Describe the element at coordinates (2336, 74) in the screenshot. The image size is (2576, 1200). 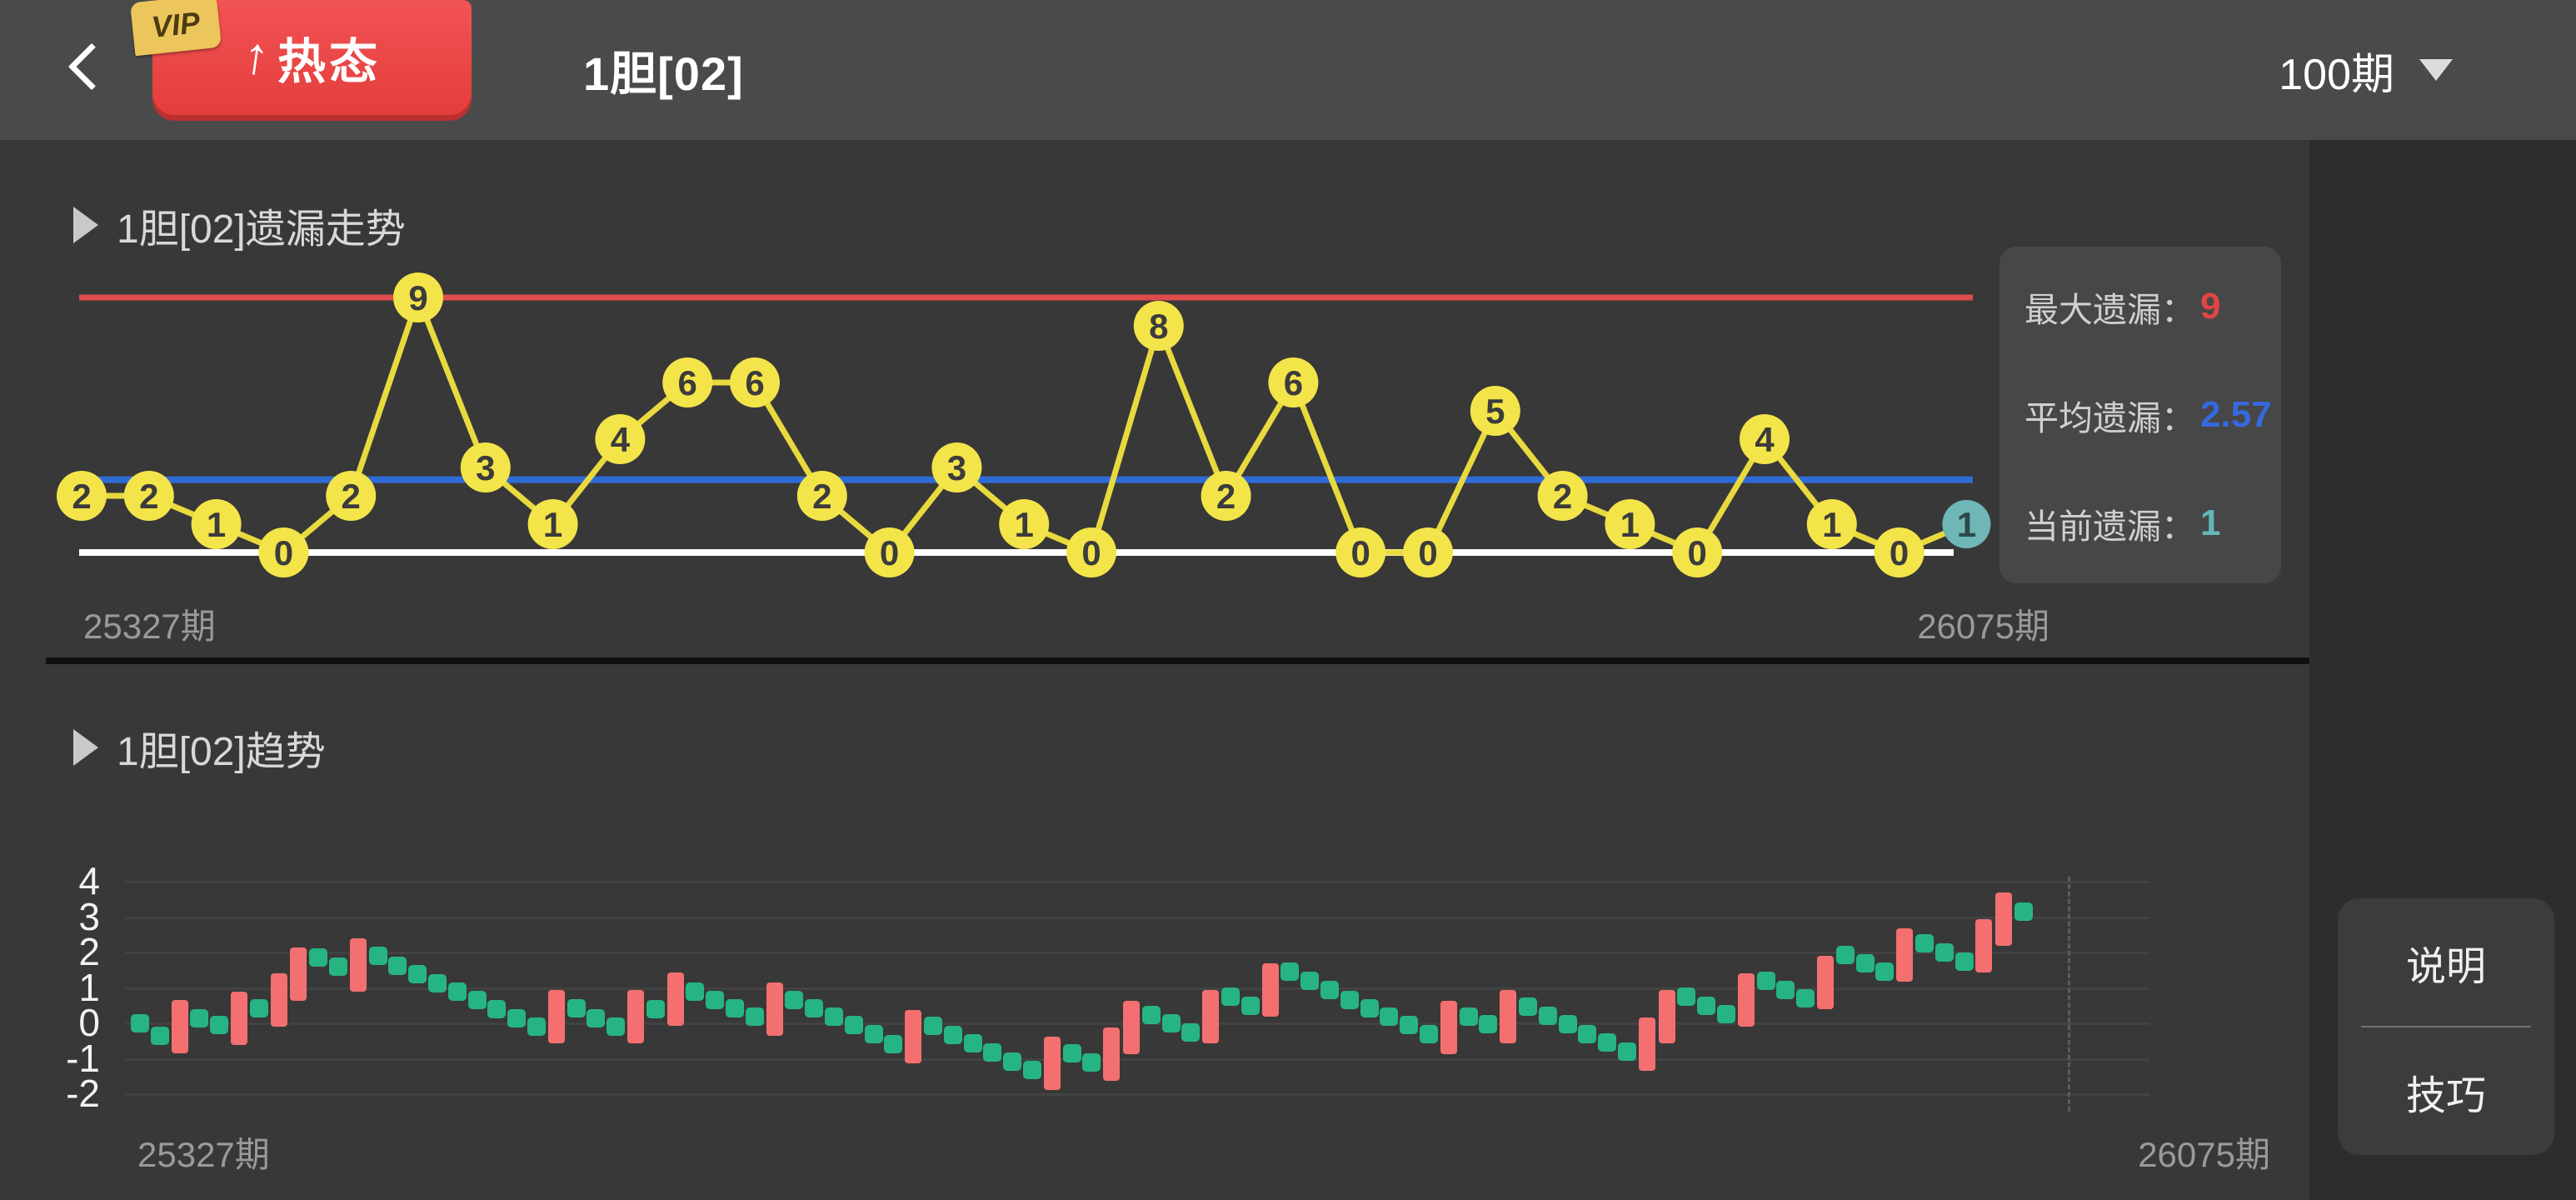
I see `period-selector-label: 100期` at that location.